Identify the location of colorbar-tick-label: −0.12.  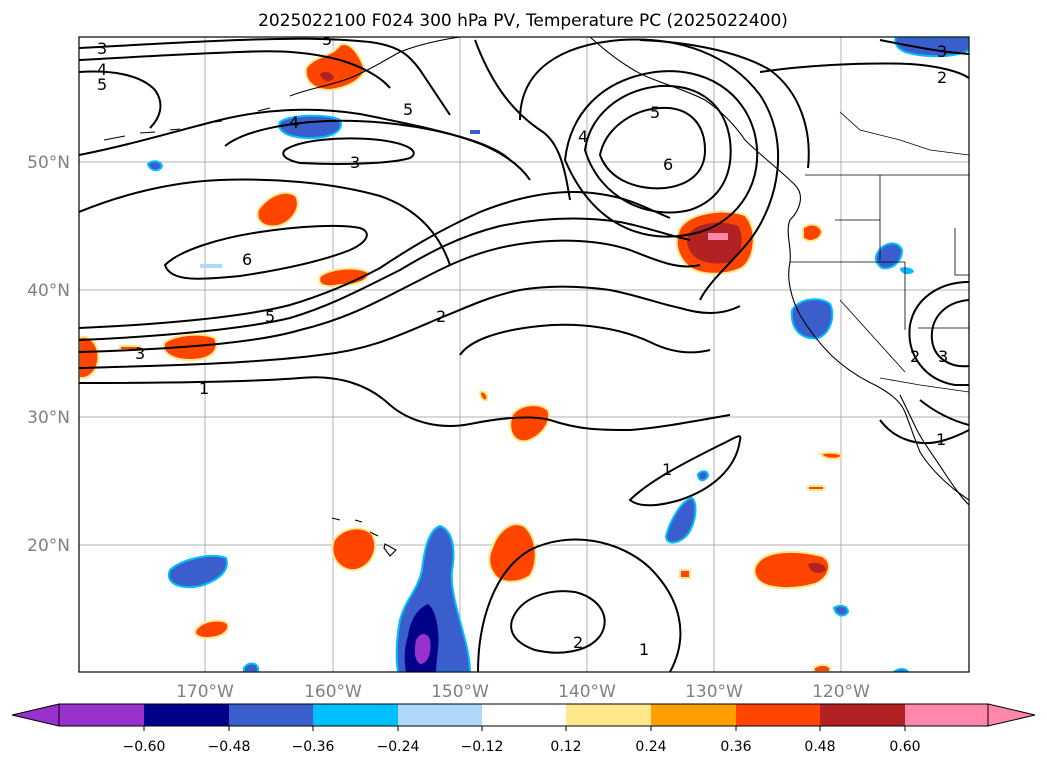
(482, 747).